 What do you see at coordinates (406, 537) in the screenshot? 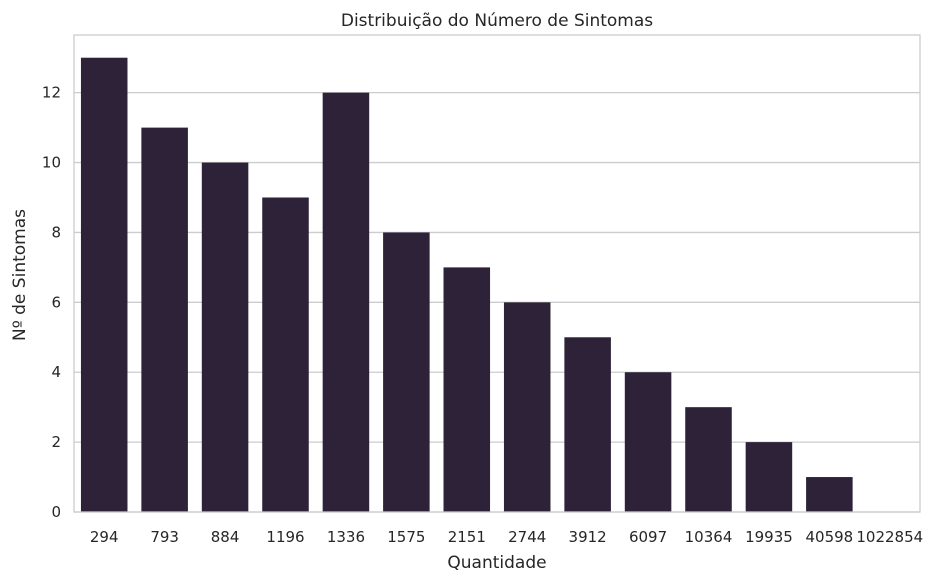
I see `x-tick-label-1575: 1575` at bounding box center [406, 537].